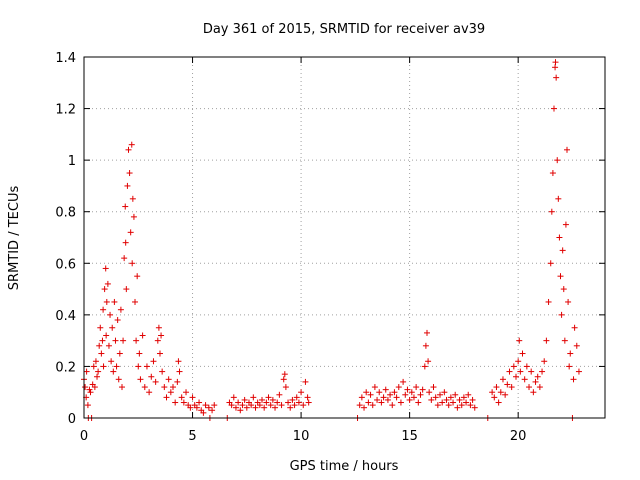 This screenshot has height=480, width=640. What do you see at coordinates (65, 213) in the screenshot?
I see `y-tick-label: 0.8` at bounding box center [65, 213].